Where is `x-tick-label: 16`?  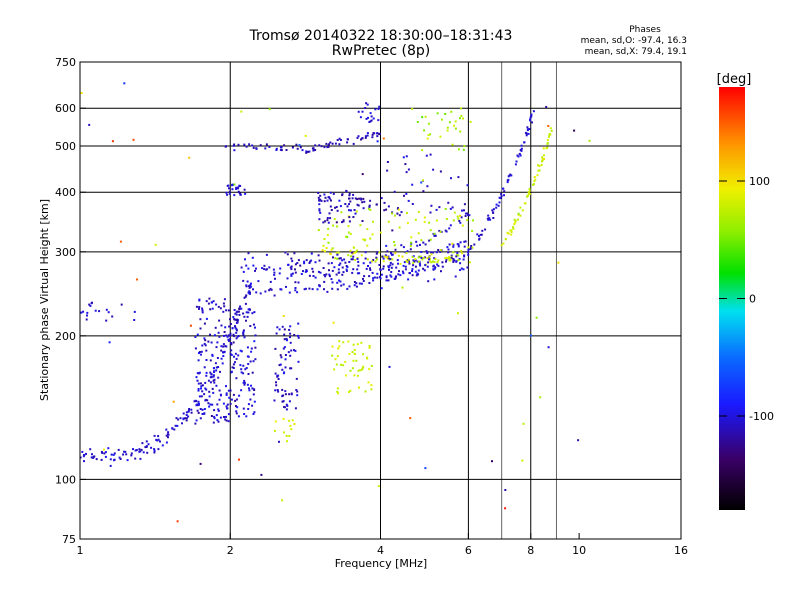 x-tick-label: 16 is located at coordinates (681, 550).